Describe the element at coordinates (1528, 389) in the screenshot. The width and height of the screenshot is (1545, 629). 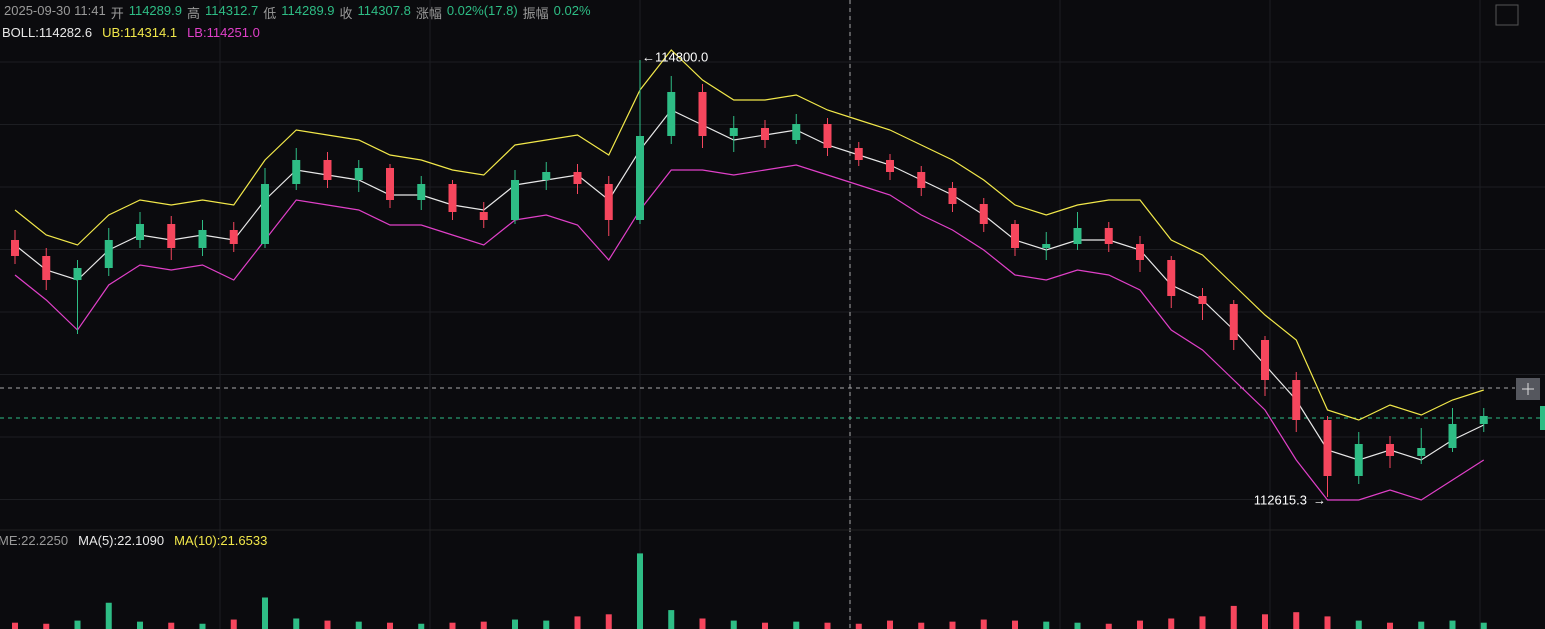
I see `plus-icon` at that location.